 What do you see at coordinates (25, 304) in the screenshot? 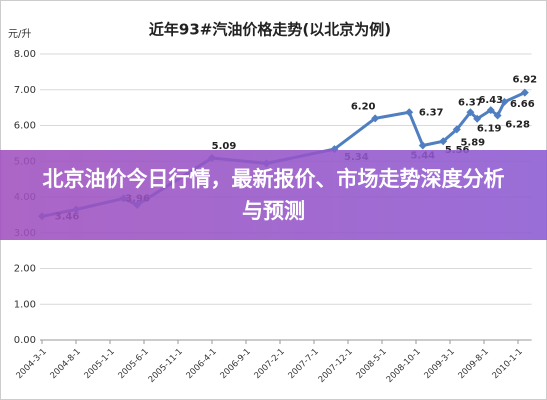
I see `y-tick-label: 1.00` at bounding box center [25, 304].